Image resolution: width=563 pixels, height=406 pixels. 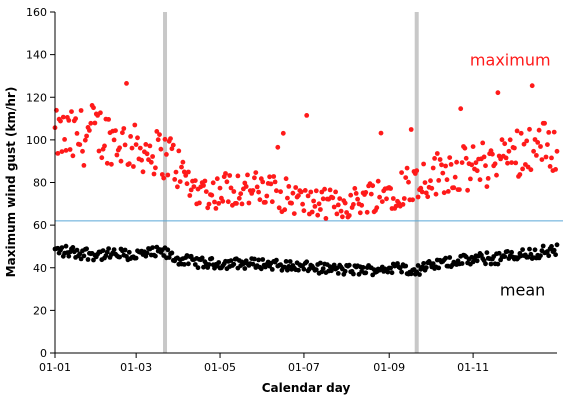 What do you see at coordinates (306, 388) in the screenshot?
I see `x-axis-label: Calendar day` at bounding box center [306, 388].